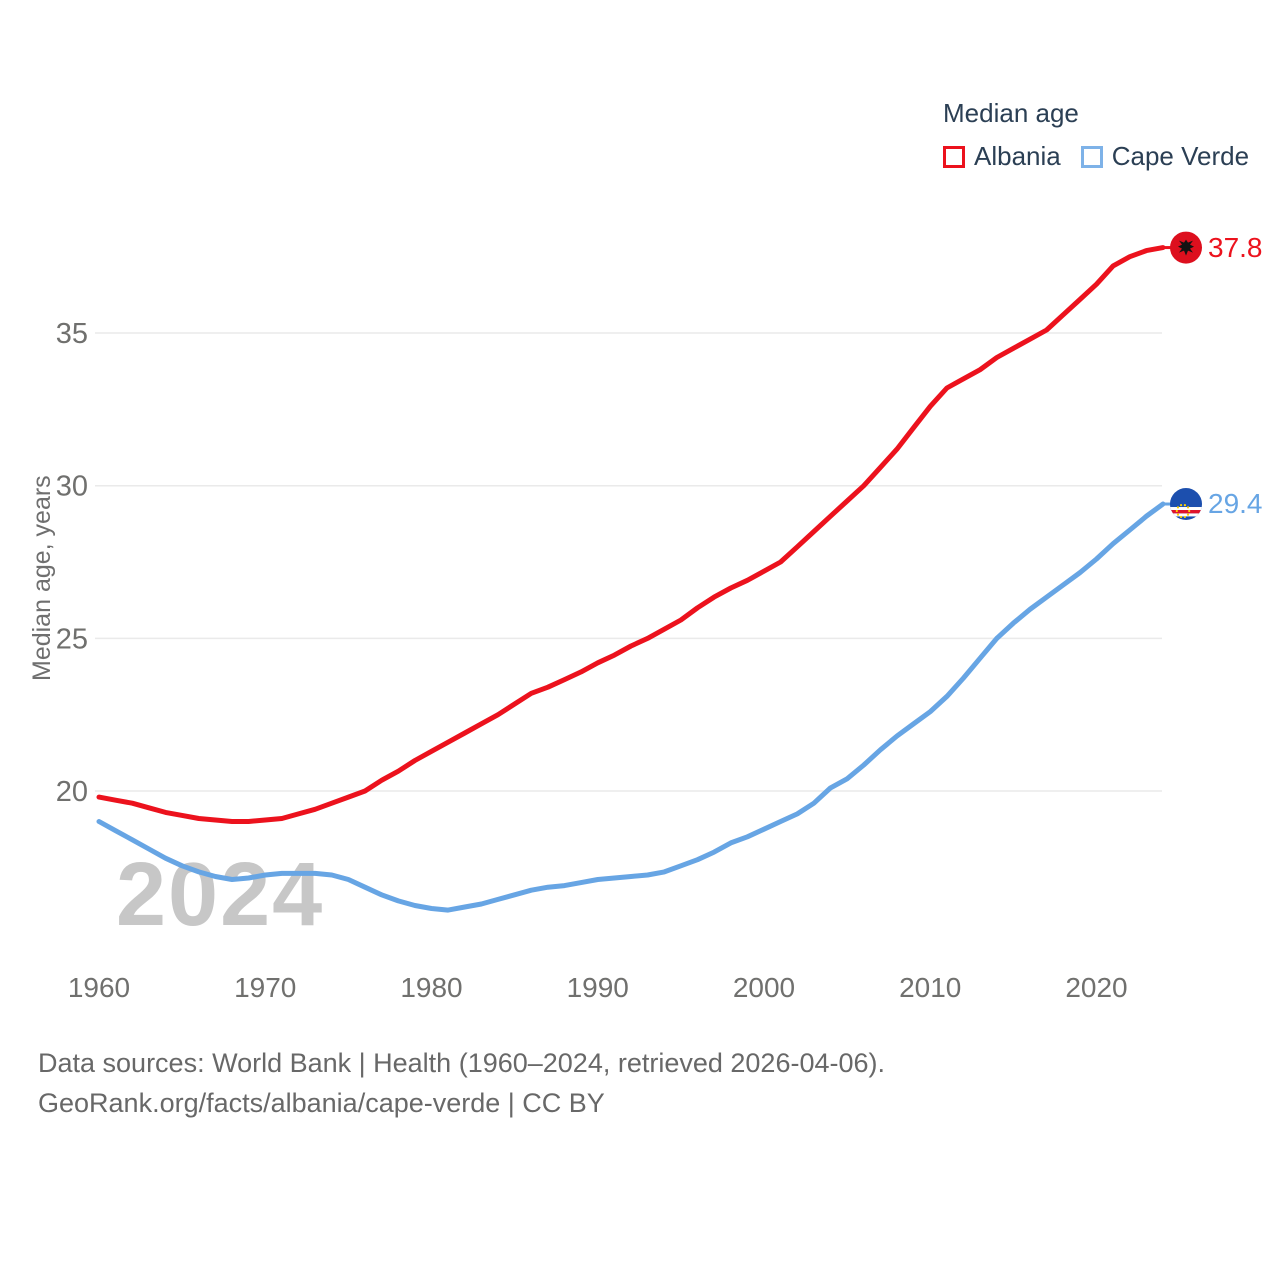  I want to click on x-tick-label: 2020, so click(1096, 987).